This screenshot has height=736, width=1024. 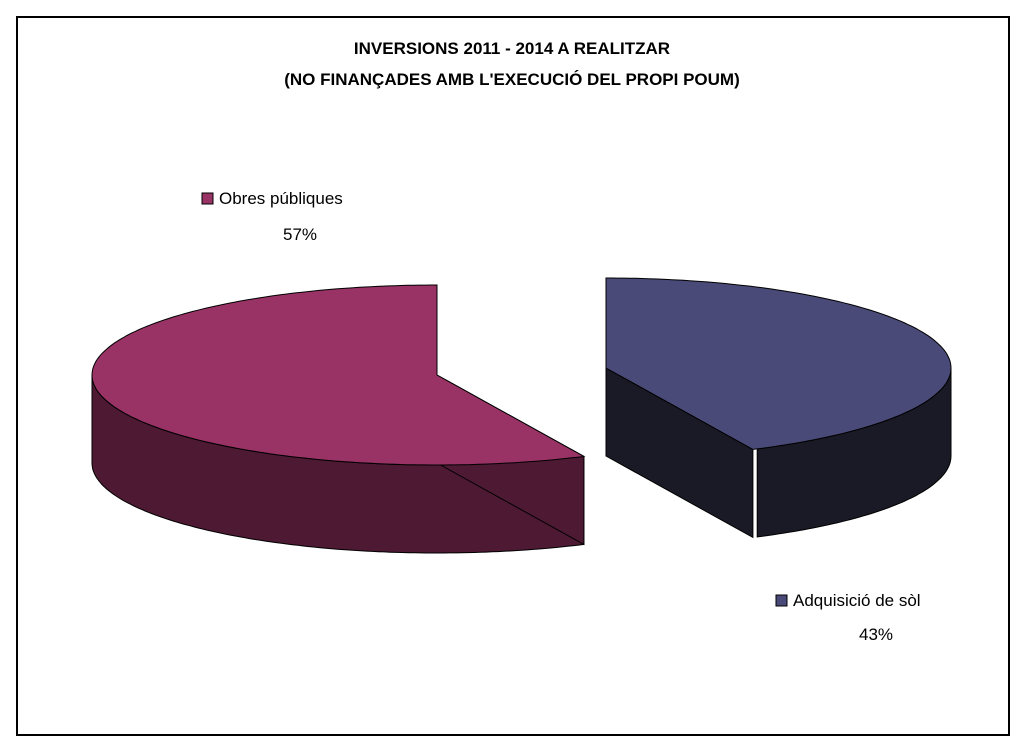 I want to click on slice-label-adquisicio-de-sol: Adquisició de sòl, so click(x=857, y=600).